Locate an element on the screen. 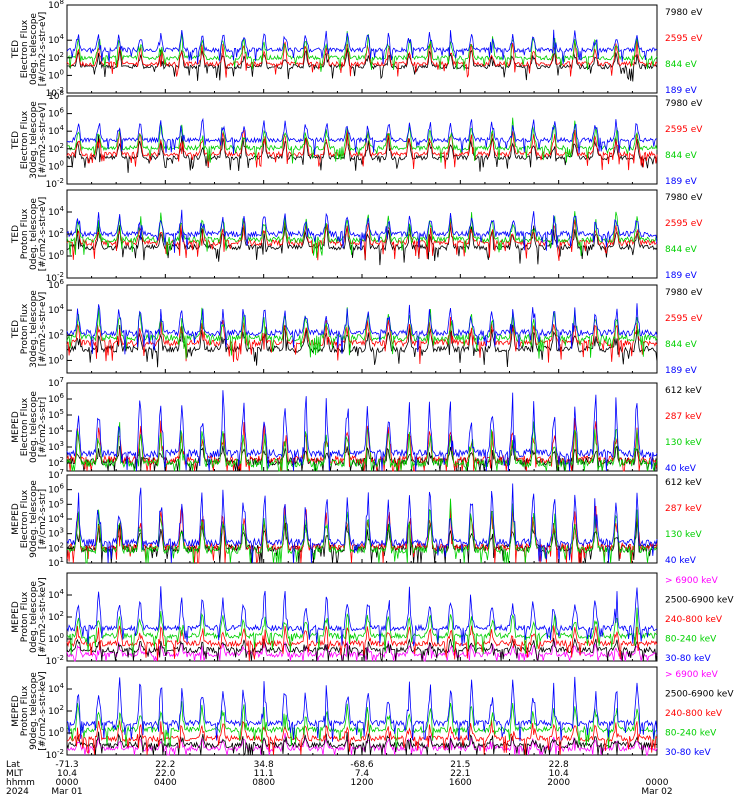 Image resolution: width=750 pixels, height=800 pixels. x-tick-label: 2000 is located at coordinates (558, 783).